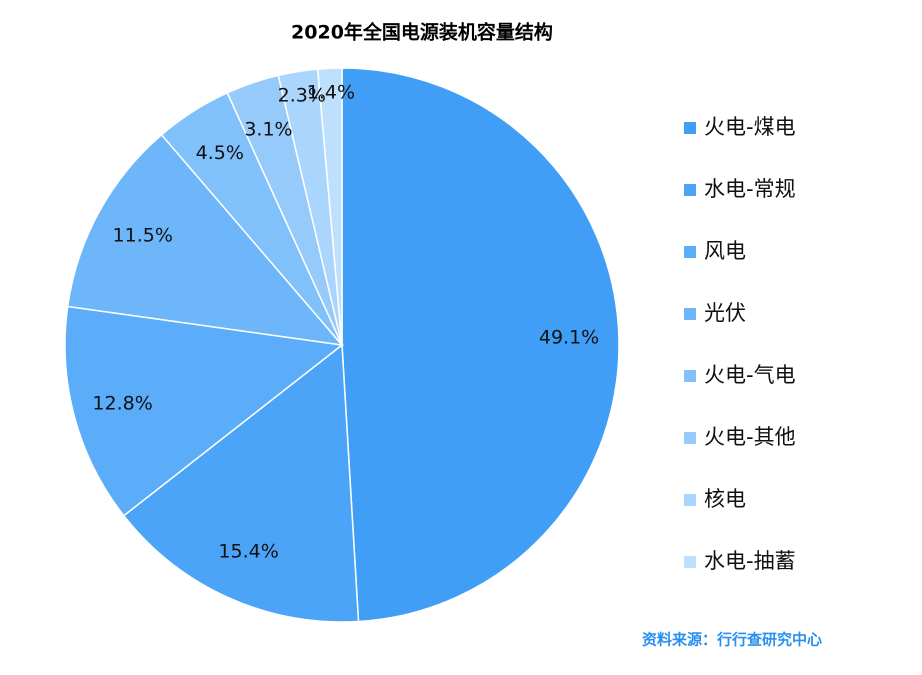 The width and height of the screenshot is (922, 675). I want to click on legend-label: 水电-常规, so click(750, 189).